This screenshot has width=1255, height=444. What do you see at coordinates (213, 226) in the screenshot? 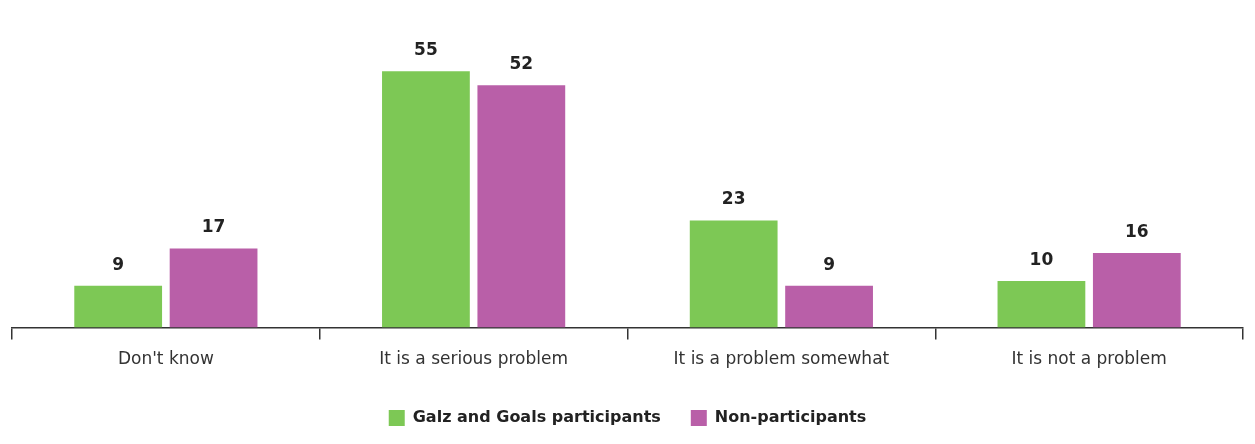
I see `data-label: 17` at bounding box center [213, 226].